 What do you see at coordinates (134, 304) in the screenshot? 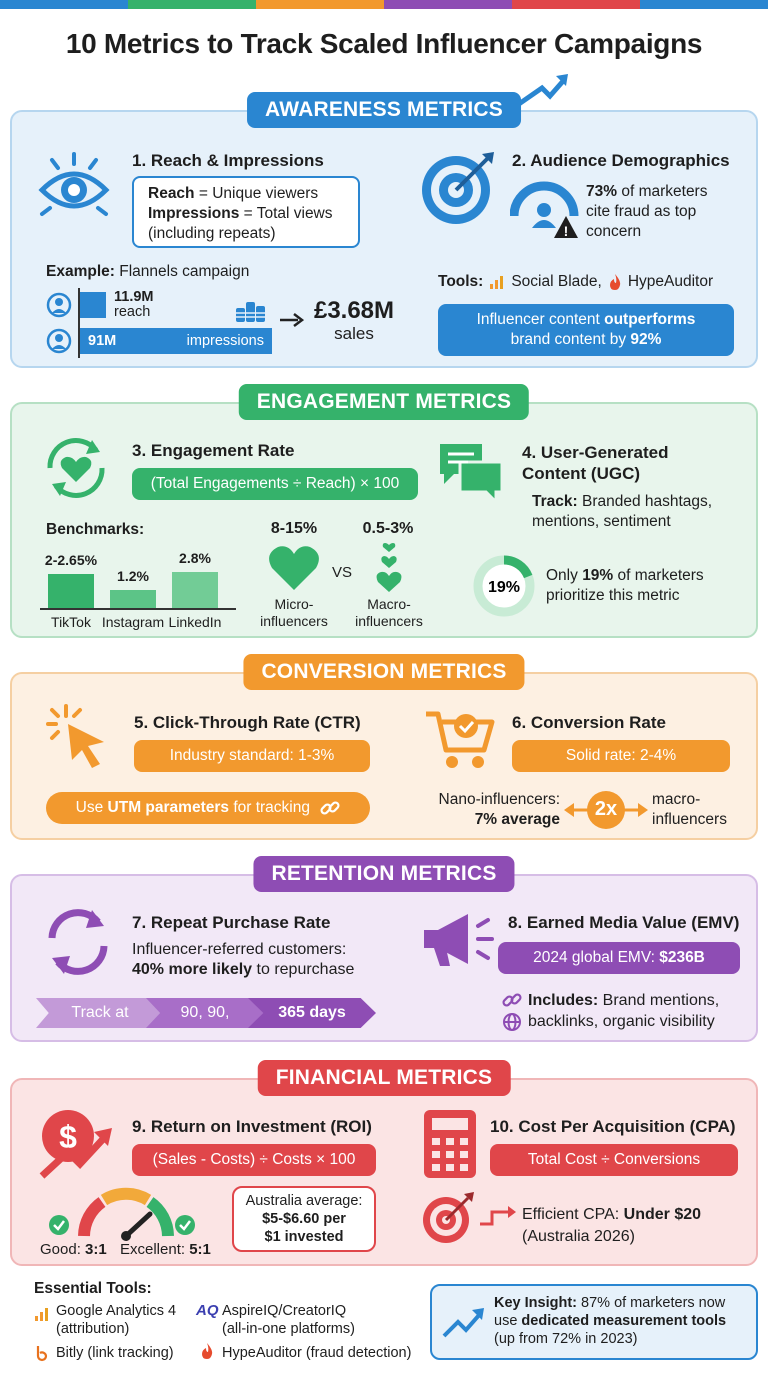
I see `reach-value: 11.9M reach` at bounding box center [134, 304].